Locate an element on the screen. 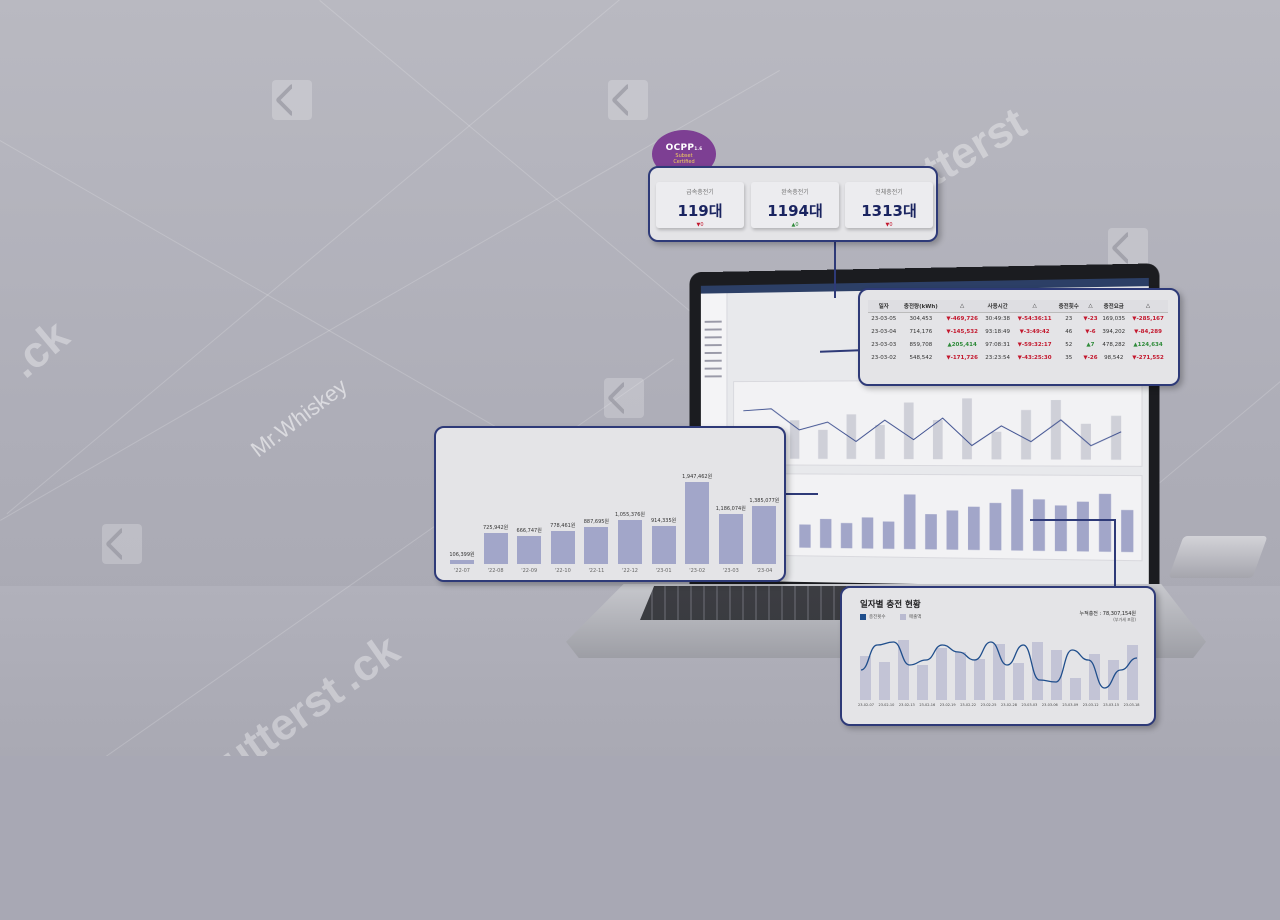  monthly-x-label: '22-11 is located at coordinates (596, 571).